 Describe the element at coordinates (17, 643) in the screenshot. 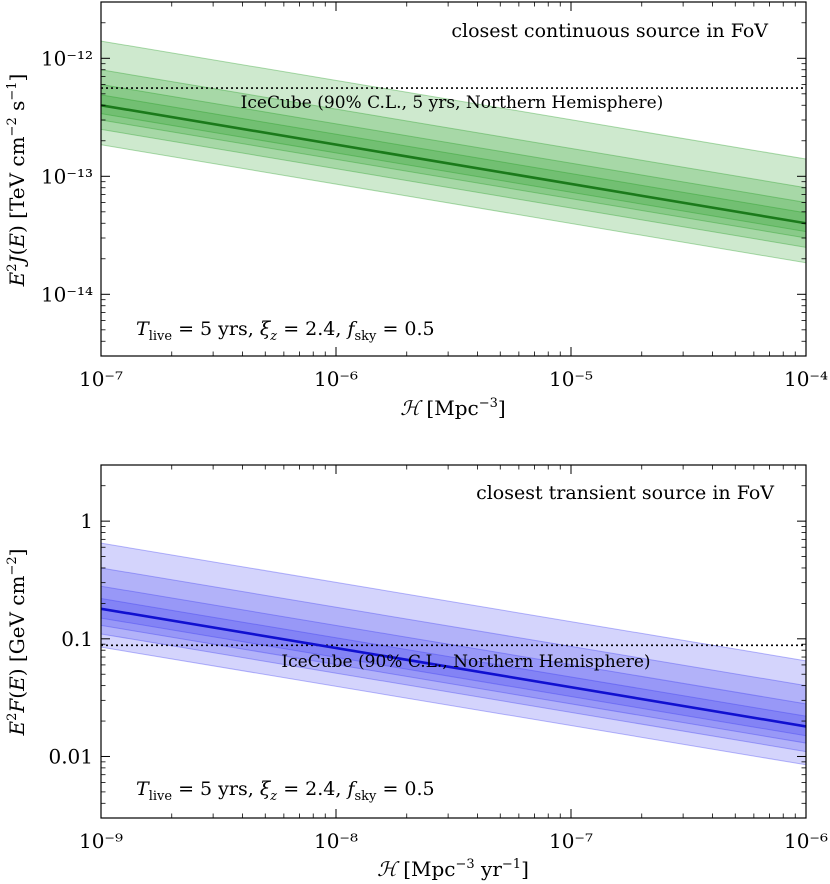

I see `y-axis-label: E2F(E) [GeV cm−2]` at that location.